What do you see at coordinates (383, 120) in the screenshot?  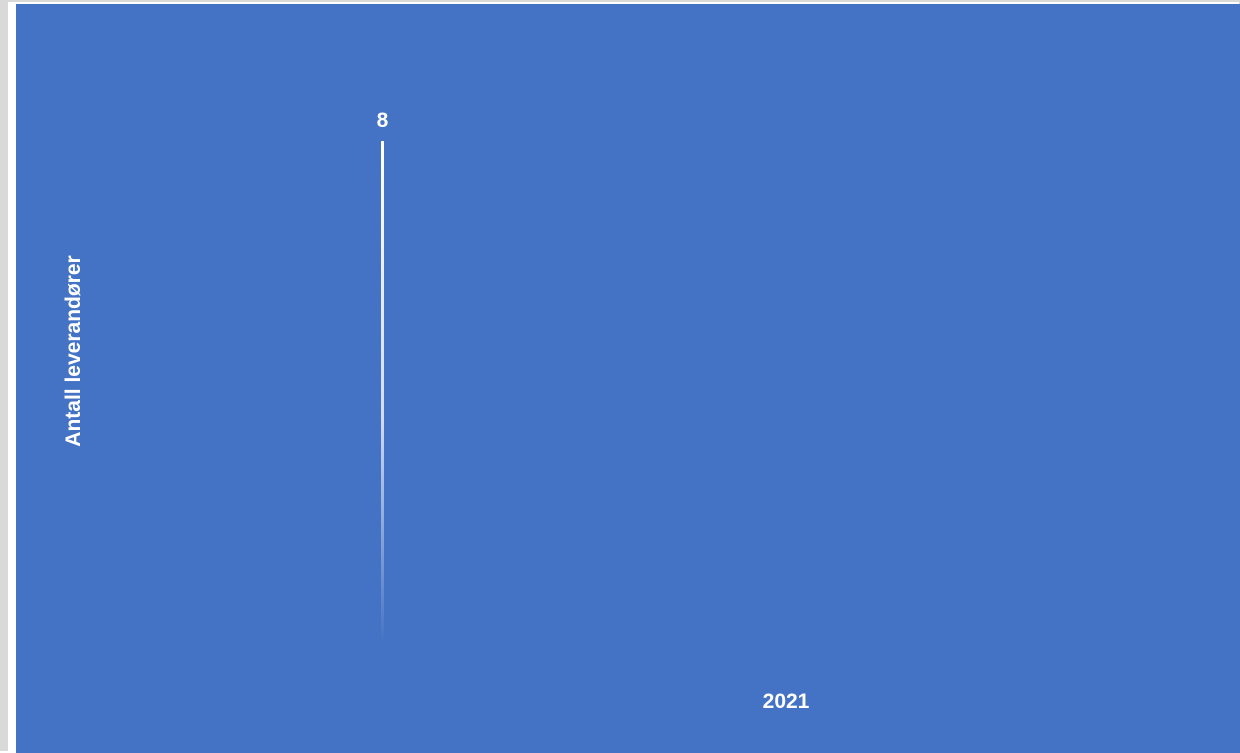 I see `data-label-2021: 8` at bounding box center [383, 120].